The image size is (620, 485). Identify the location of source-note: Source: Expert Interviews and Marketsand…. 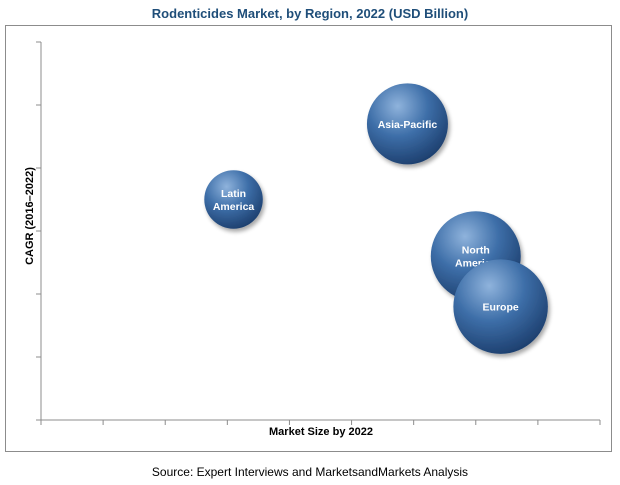
(310, 472).